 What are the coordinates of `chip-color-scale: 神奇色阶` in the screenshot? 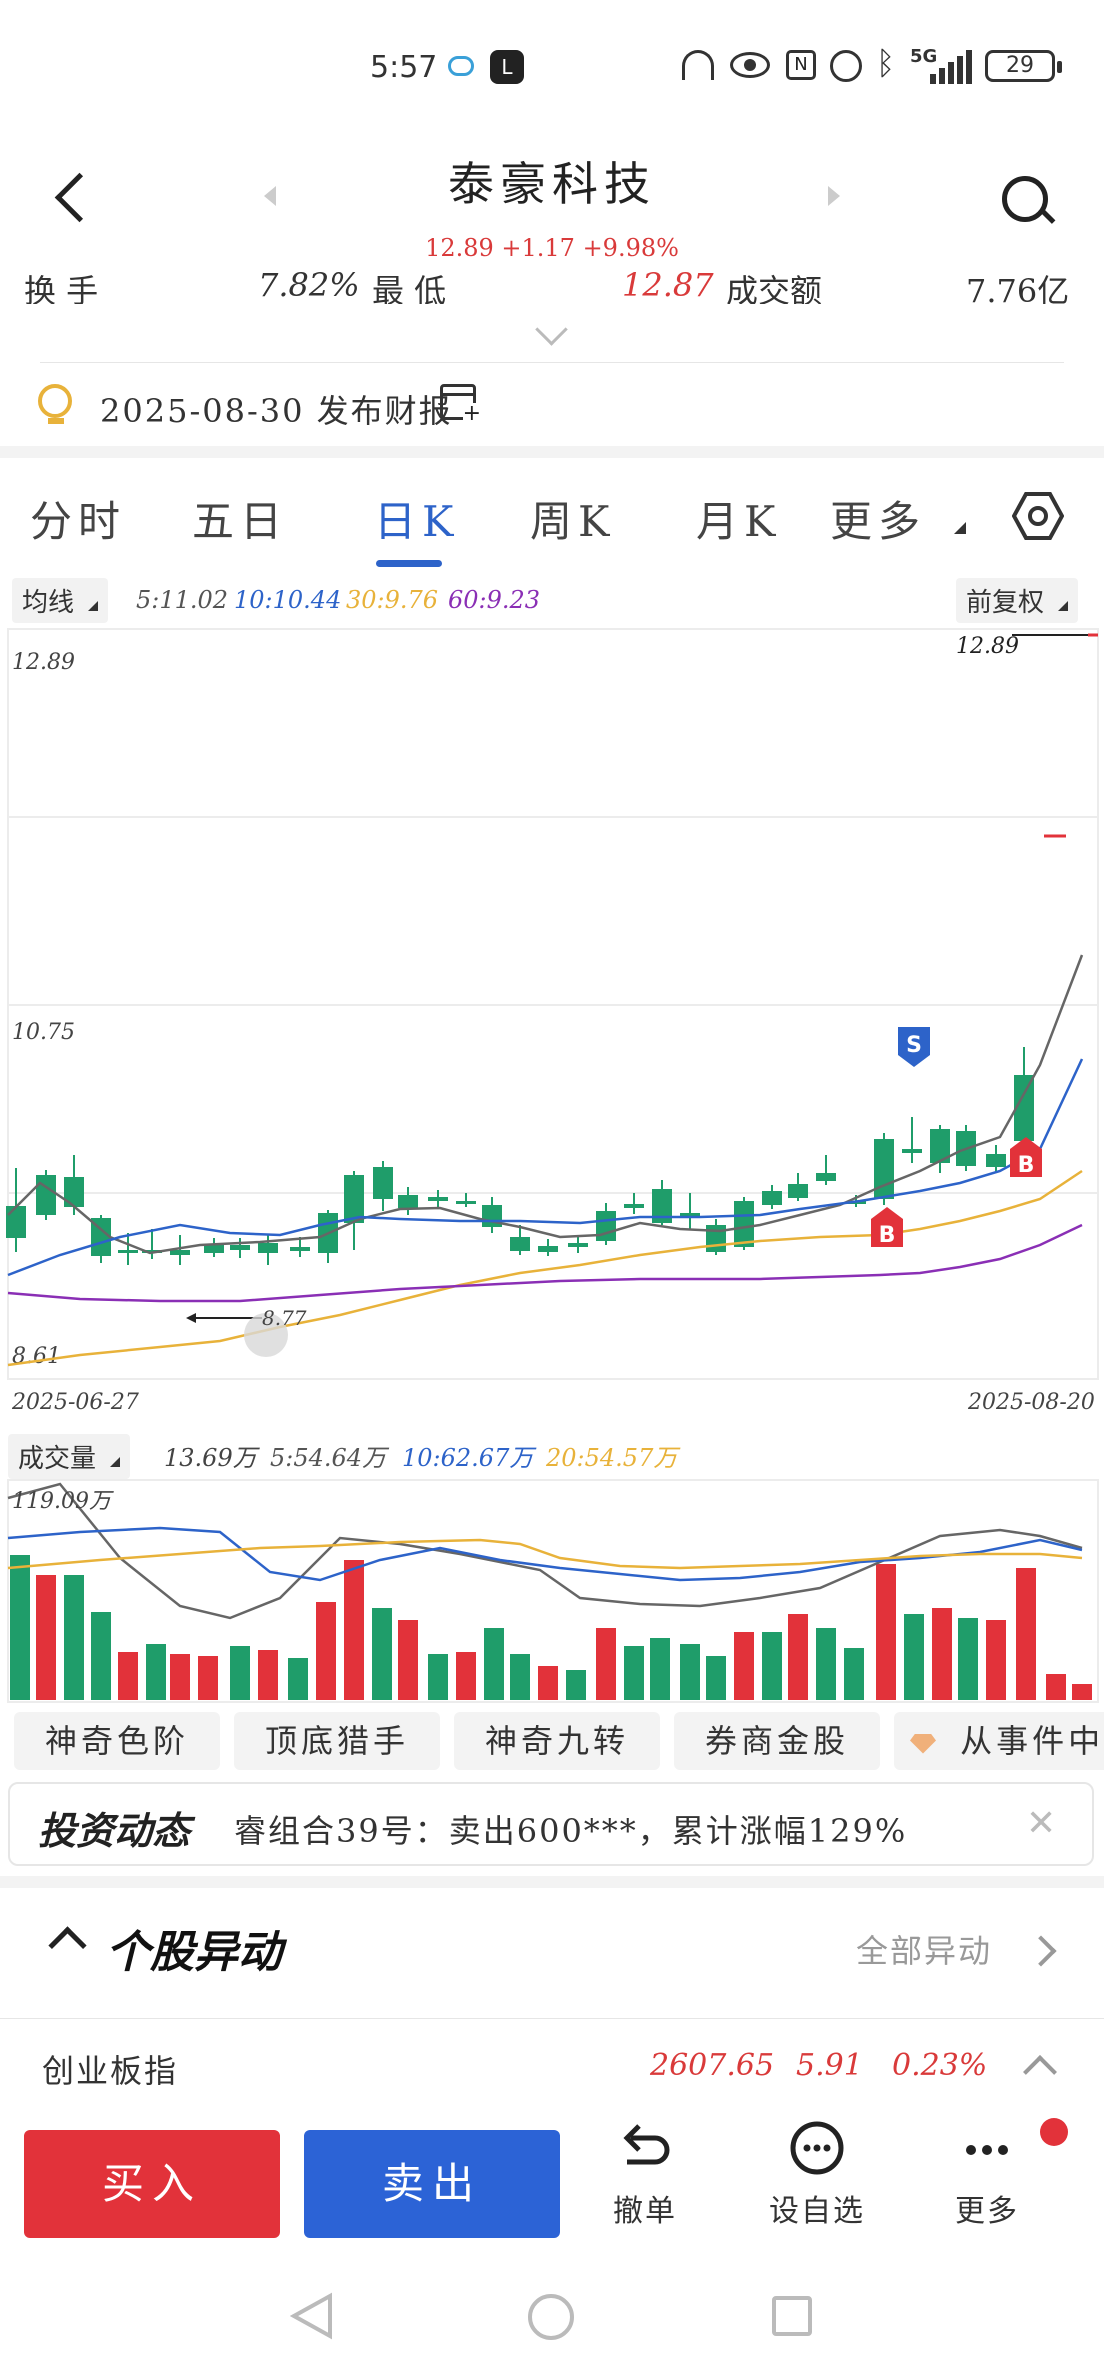 It's located at (117, 1741).